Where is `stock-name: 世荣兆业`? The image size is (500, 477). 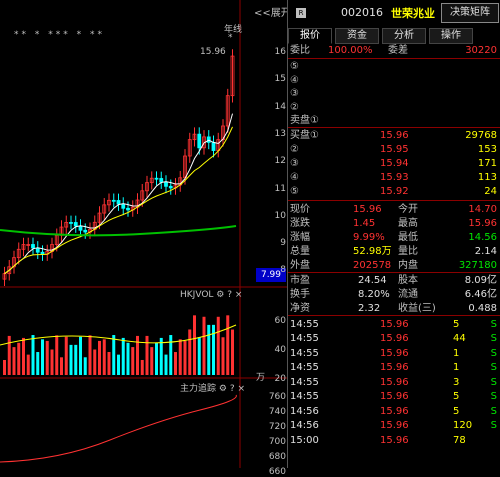
stock-name: 世荣兆业 is located at coordinates (413, 13).